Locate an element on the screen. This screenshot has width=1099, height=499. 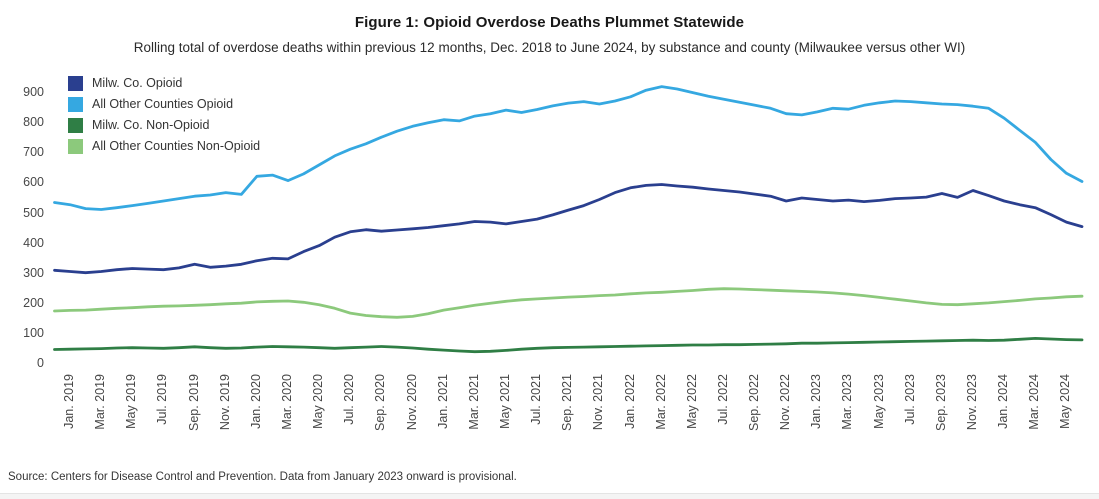
x-tick-label: Nov. 2022 is located at coordinates (785, 402).